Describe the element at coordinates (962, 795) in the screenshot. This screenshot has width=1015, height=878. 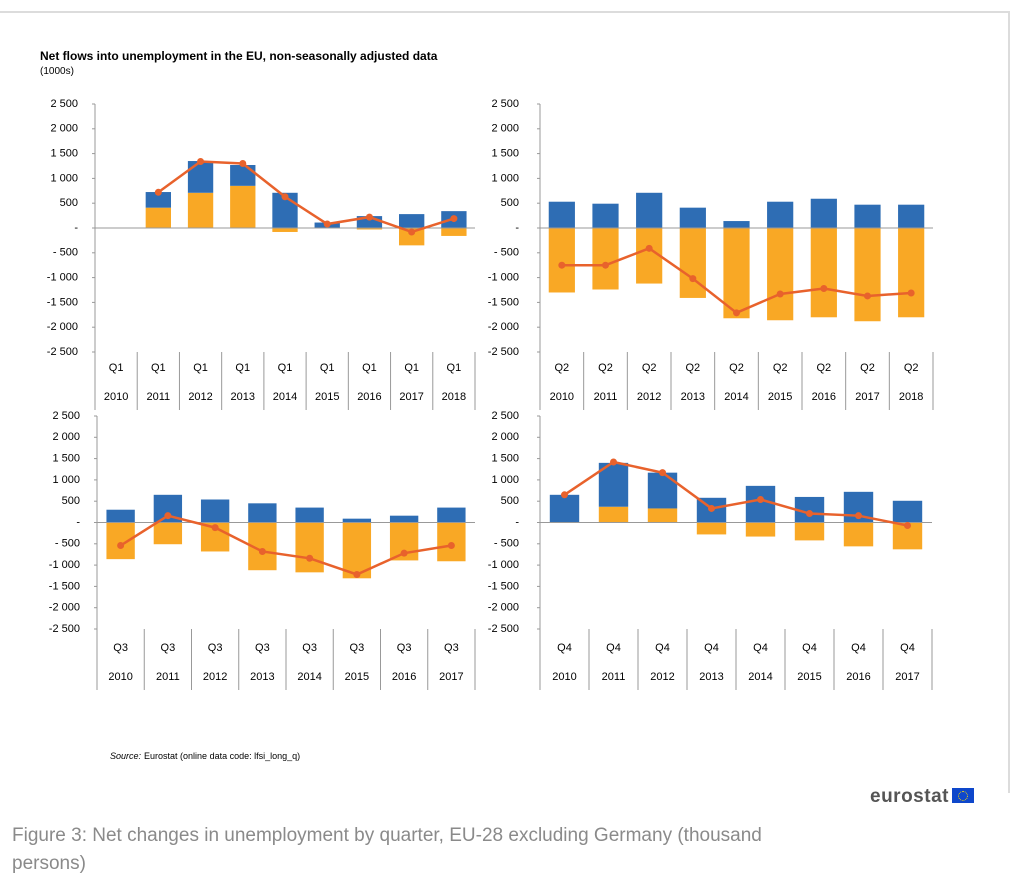
I see `flag` at that location.